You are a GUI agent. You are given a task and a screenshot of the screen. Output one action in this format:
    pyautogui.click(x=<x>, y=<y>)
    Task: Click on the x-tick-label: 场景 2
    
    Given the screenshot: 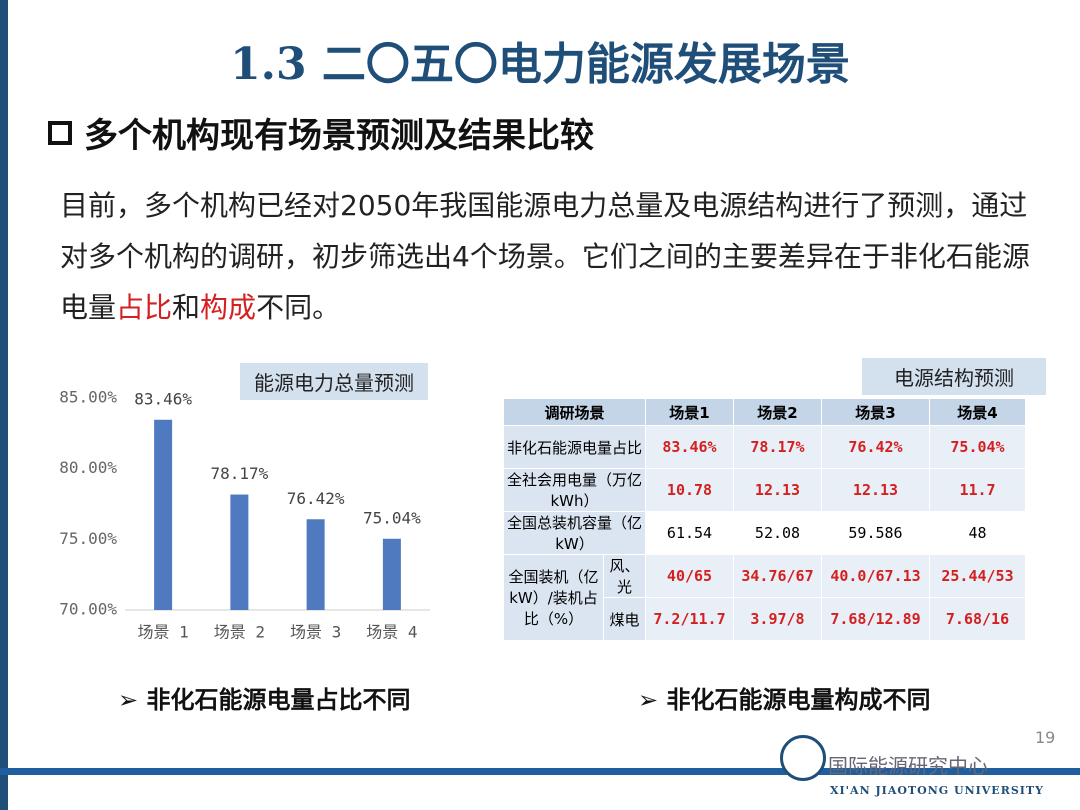 What is the action you would take?
    pyautogui.click(x=239, y=632)
    